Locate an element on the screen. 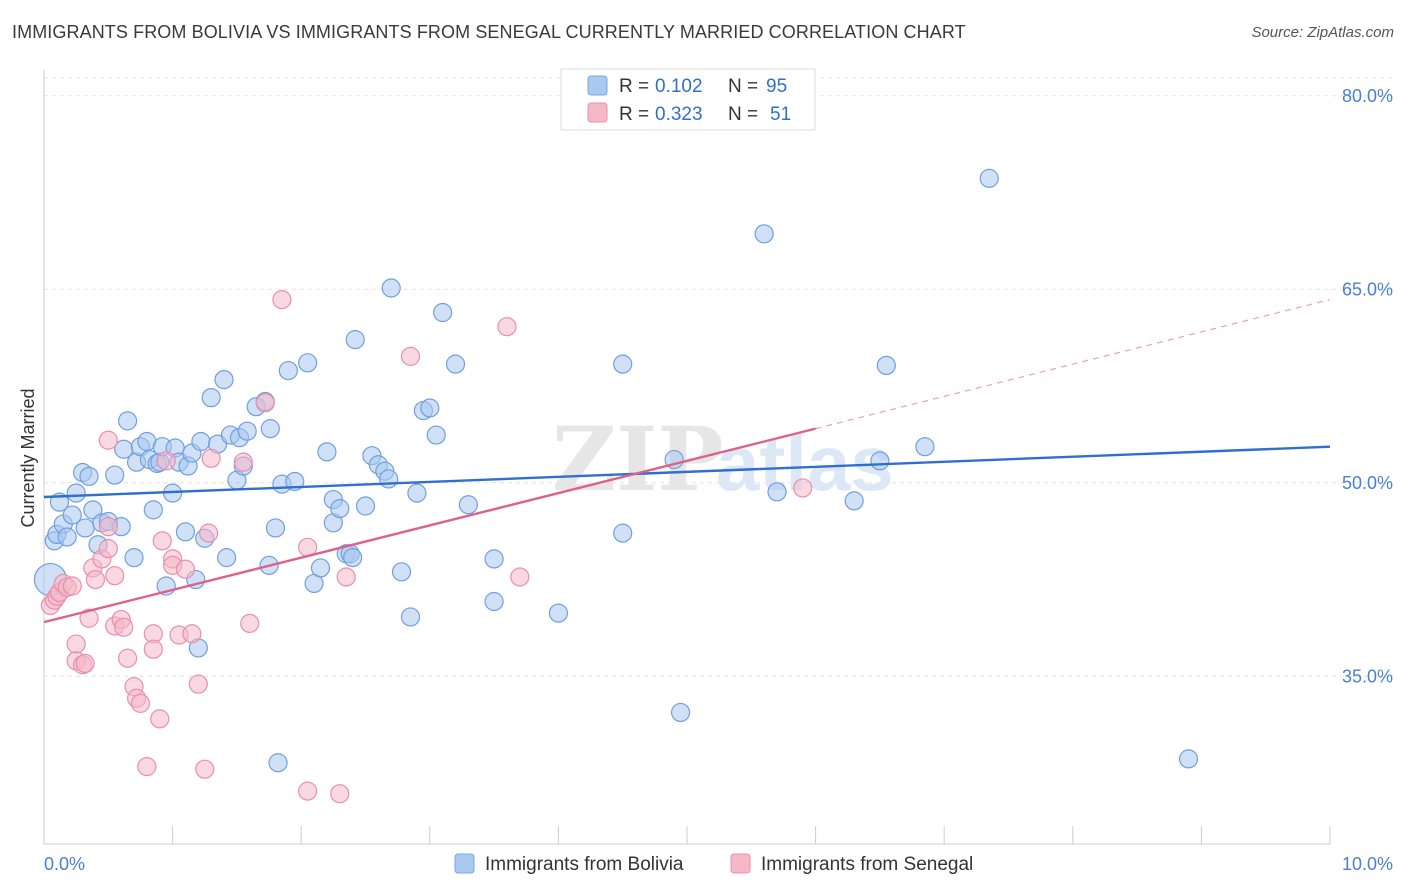 The image size is (1406, 892). legend-bottom-swatch-bolivia is located at coordinates (464, 863).